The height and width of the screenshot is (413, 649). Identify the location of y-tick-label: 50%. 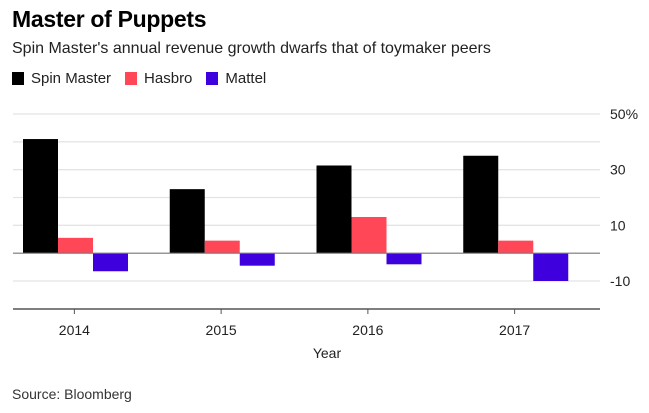
(624, 114).